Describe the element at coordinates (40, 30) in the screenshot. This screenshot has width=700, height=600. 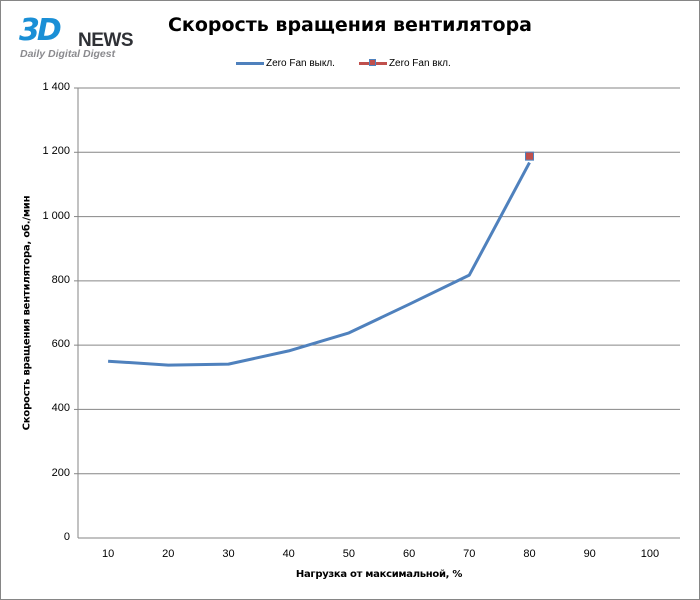
I see `logo-mark: 3D` at that location.